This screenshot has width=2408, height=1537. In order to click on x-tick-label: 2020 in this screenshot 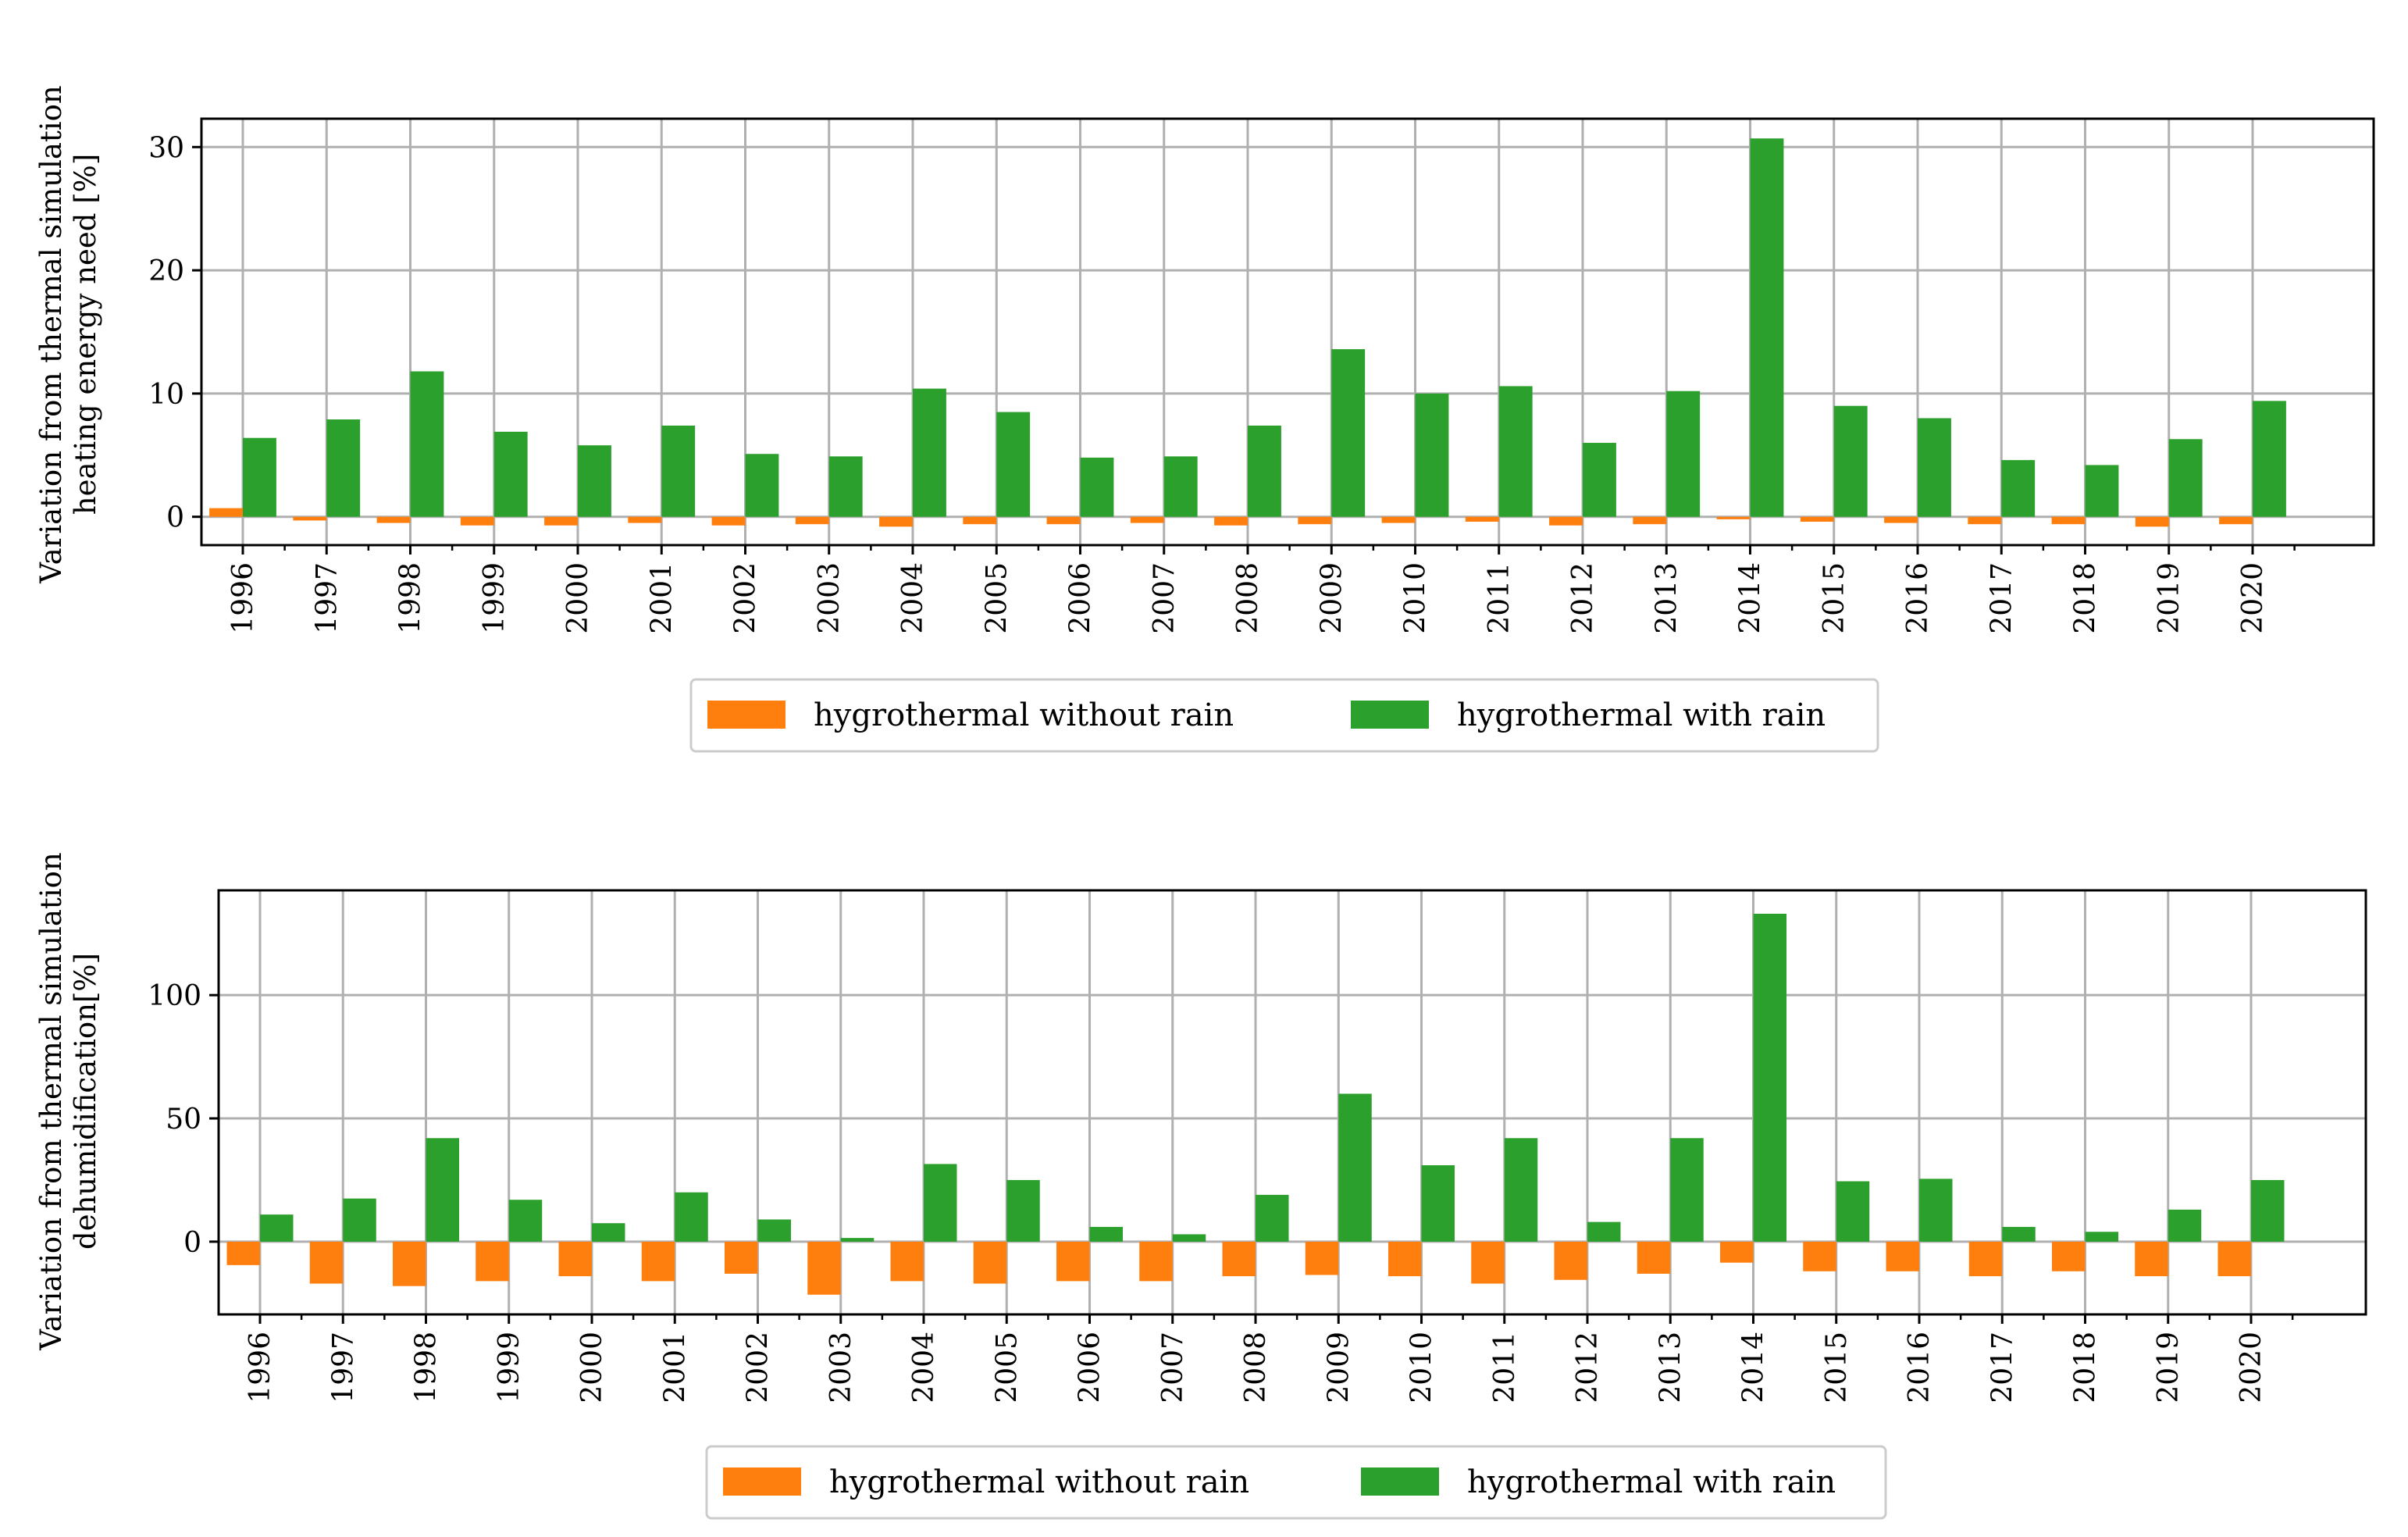, I will do `click(2251, 1367)`.